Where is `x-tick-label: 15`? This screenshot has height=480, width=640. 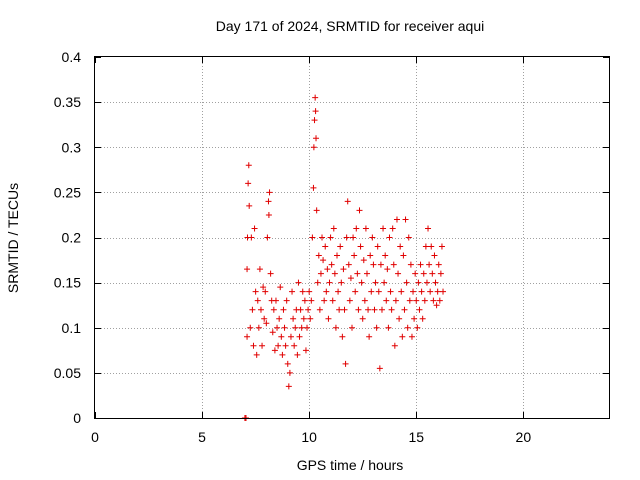 x-tick-label: 15 is located at coordinates (416, 437).